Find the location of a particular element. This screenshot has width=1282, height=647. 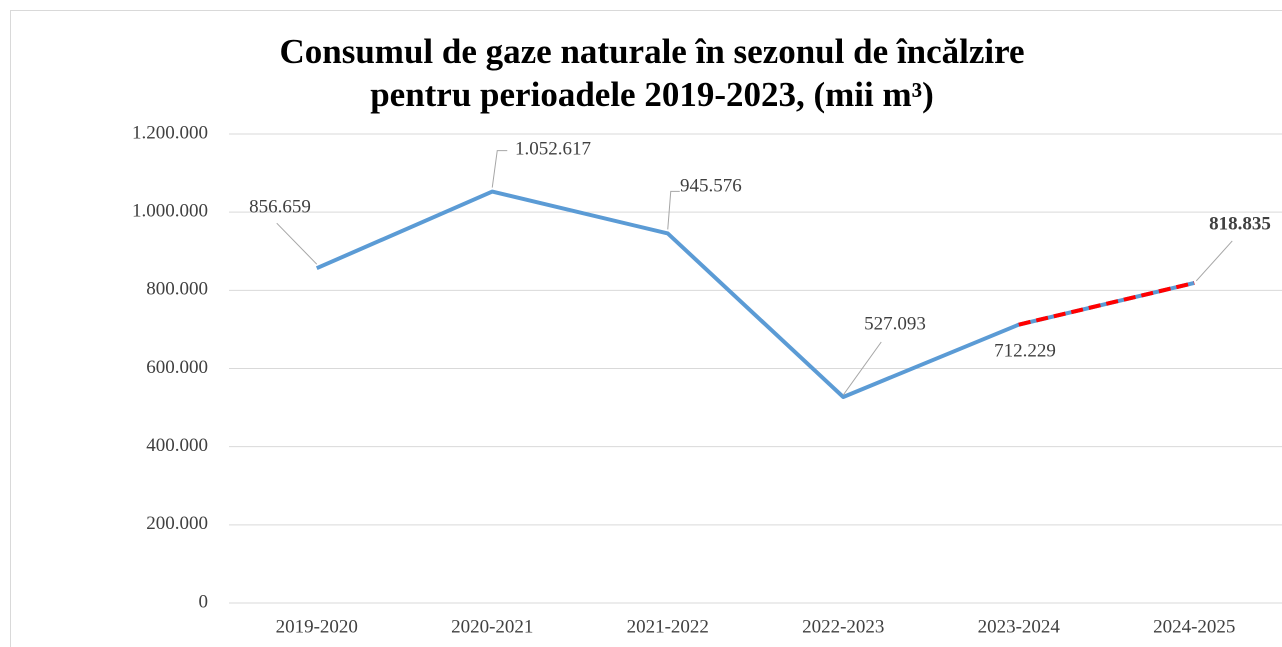

y-tick-label: 200.000 is located at coordinates (177, 523).